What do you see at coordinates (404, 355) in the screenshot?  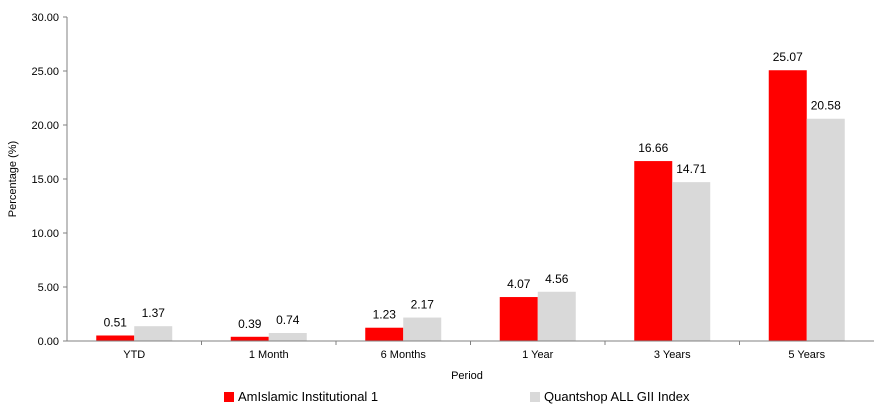 I see `x-tick-label: 6 Months` at bounding box center [404, 355].